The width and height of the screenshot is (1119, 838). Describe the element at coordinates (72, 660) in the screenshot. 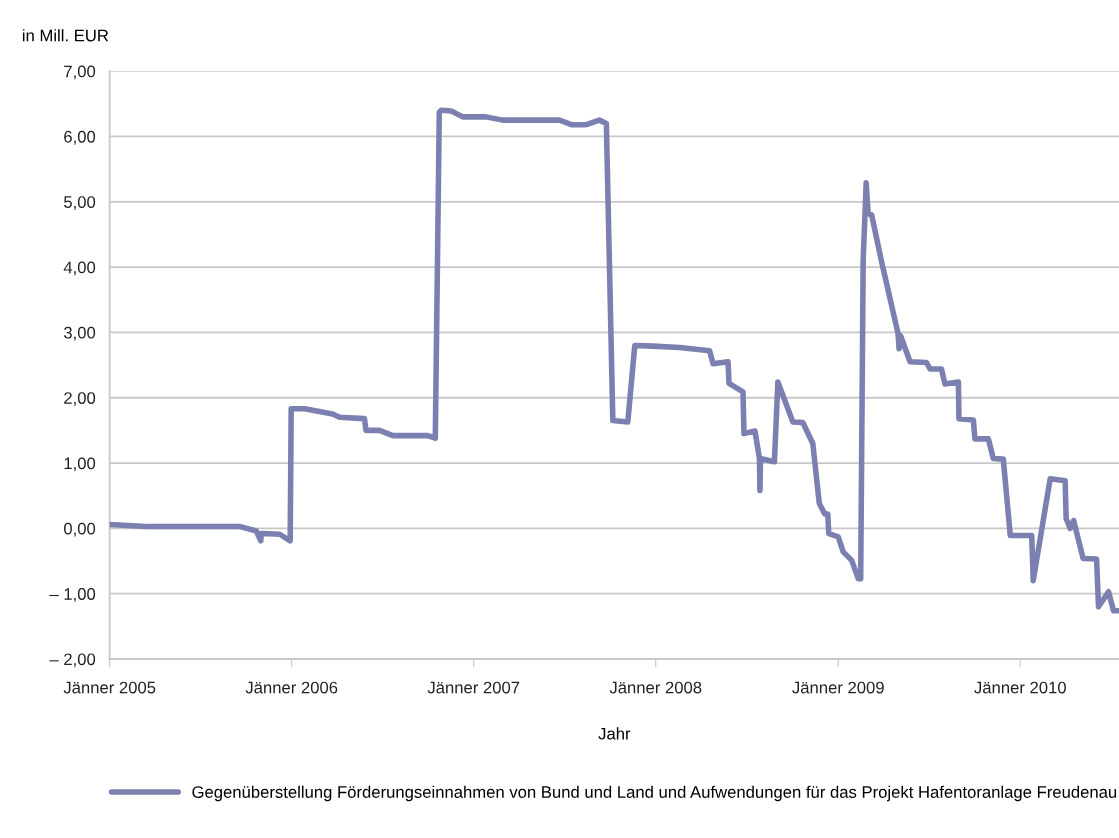

I see `y-tick-label: – 2,00` at that location.